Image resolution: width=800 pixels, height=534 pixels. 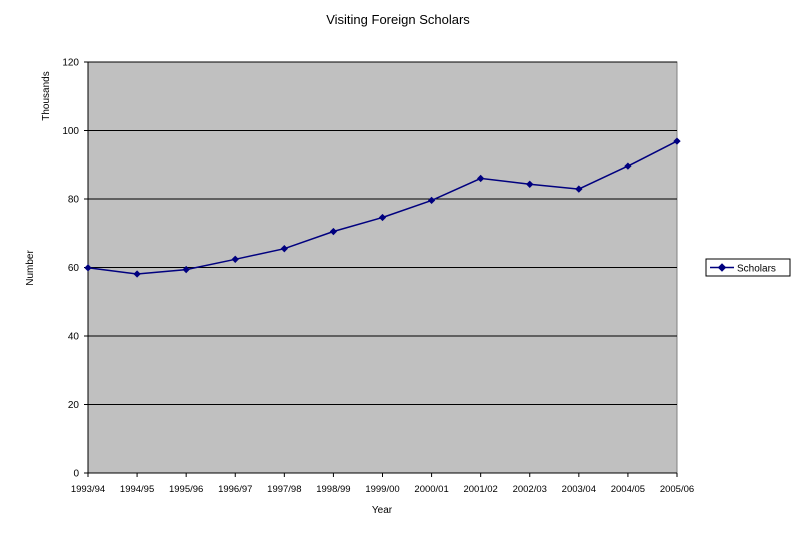 I want to click on legend-box, so click(x=748, y=267).